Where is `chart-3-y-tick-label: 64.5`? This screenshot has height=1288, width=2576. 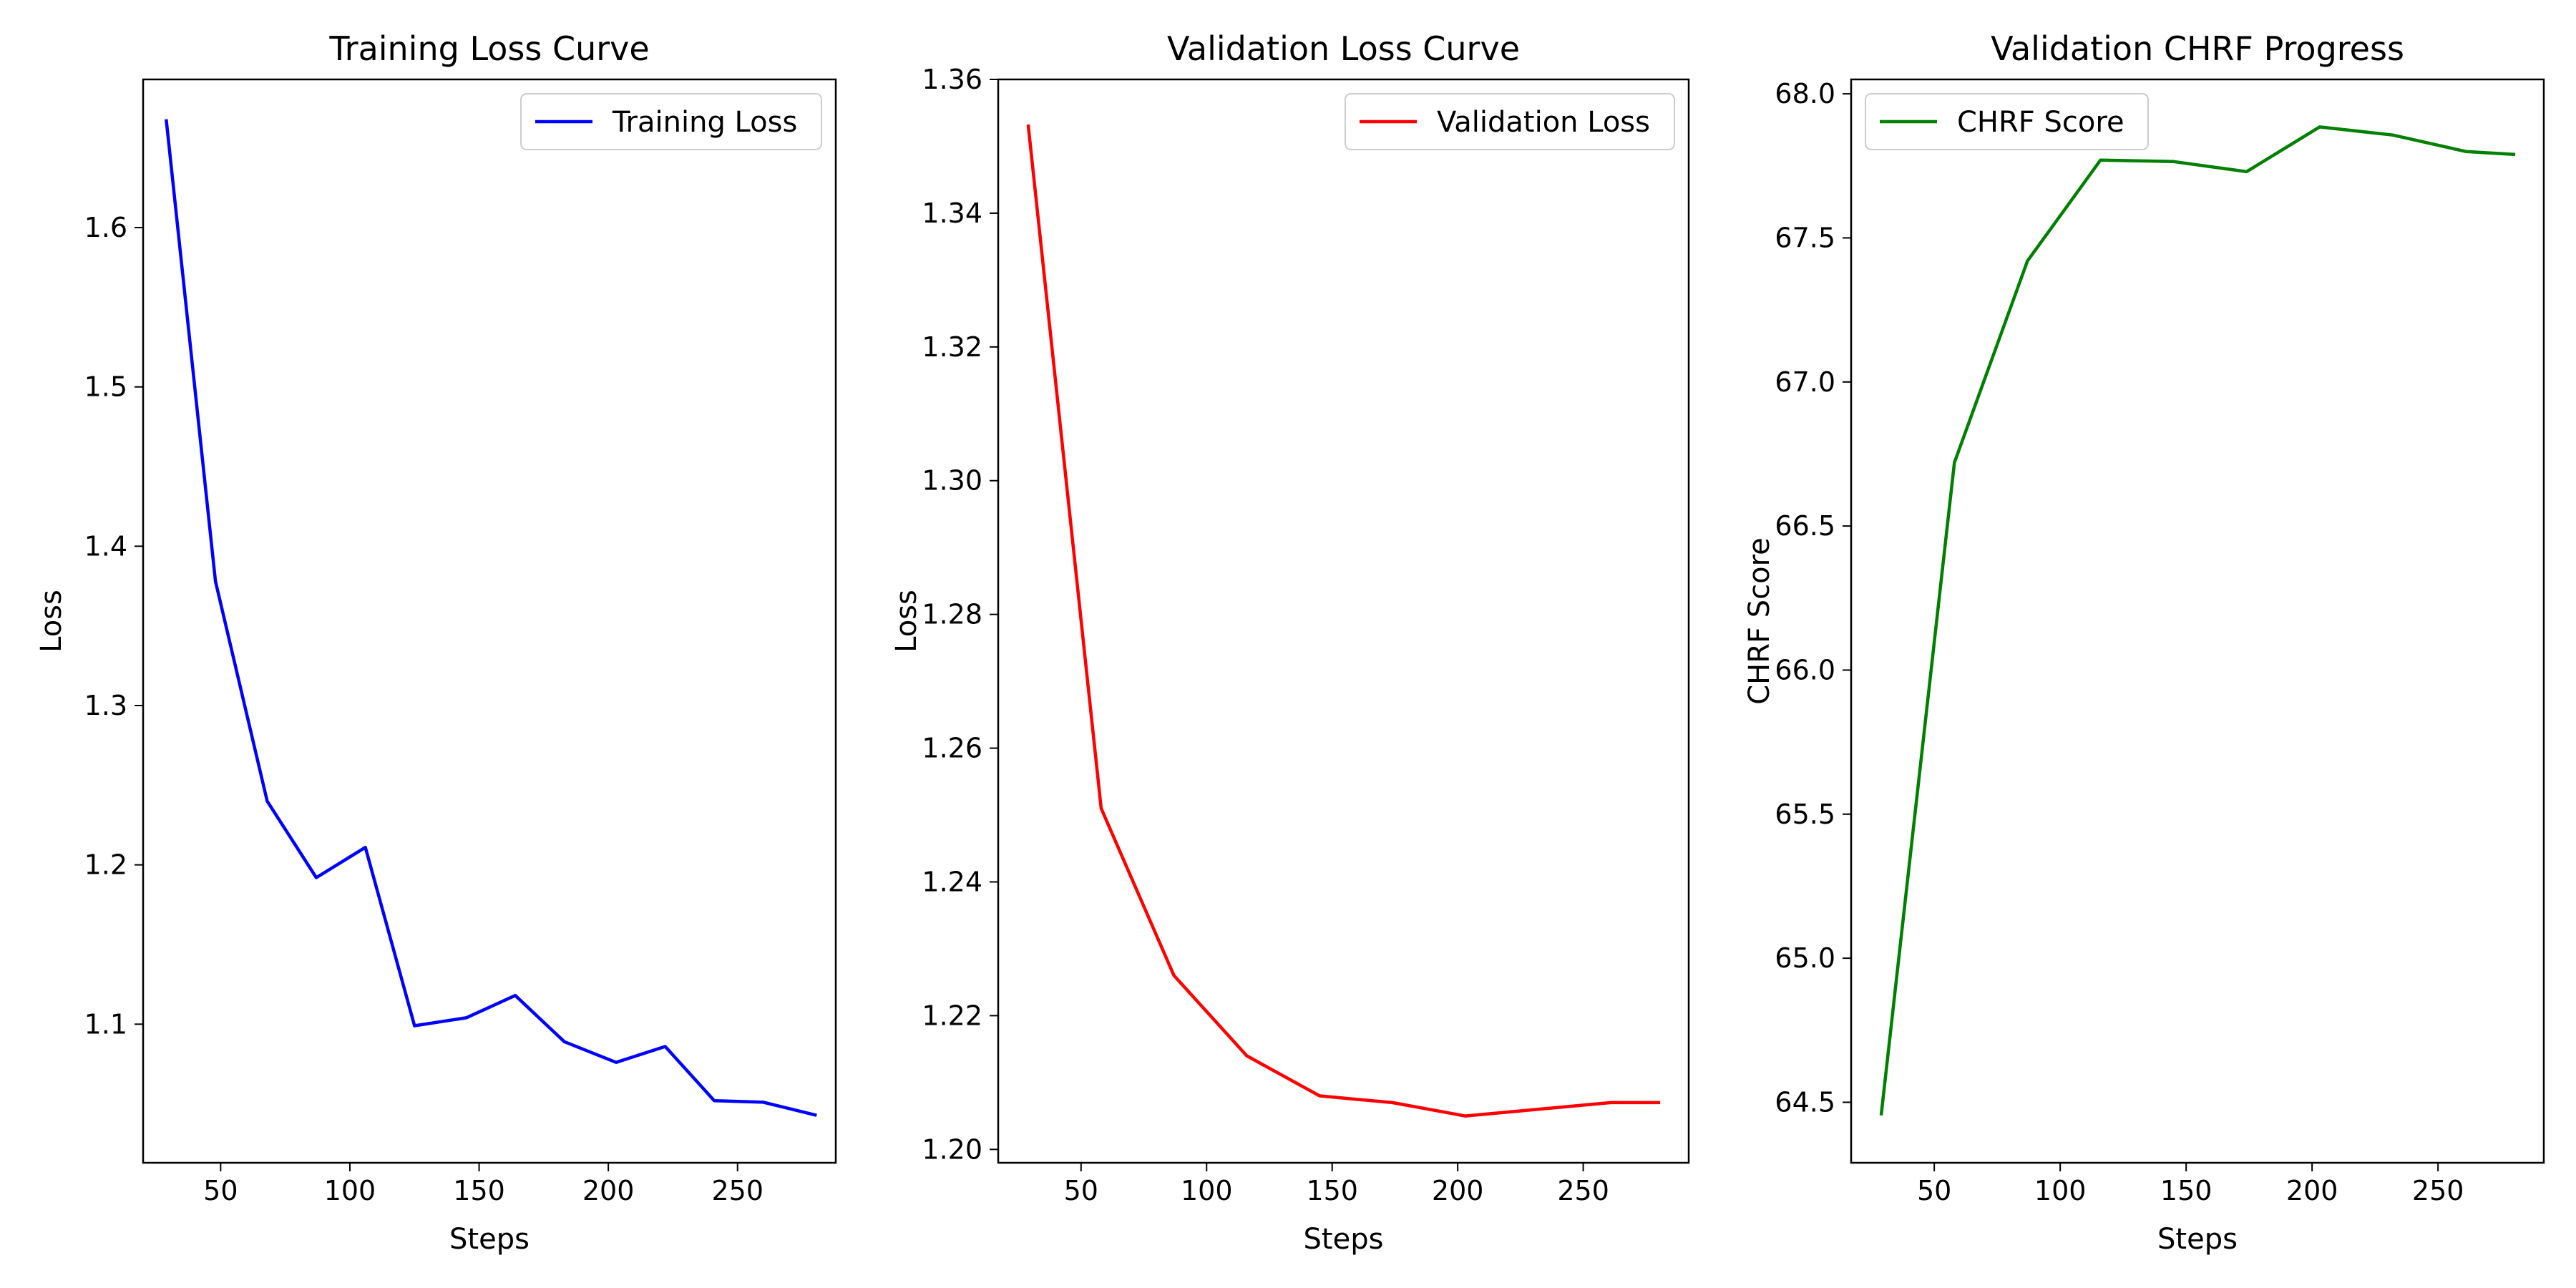 chart-3-y-tick-label: 64.5 is located at coordinates (1805, 1102).